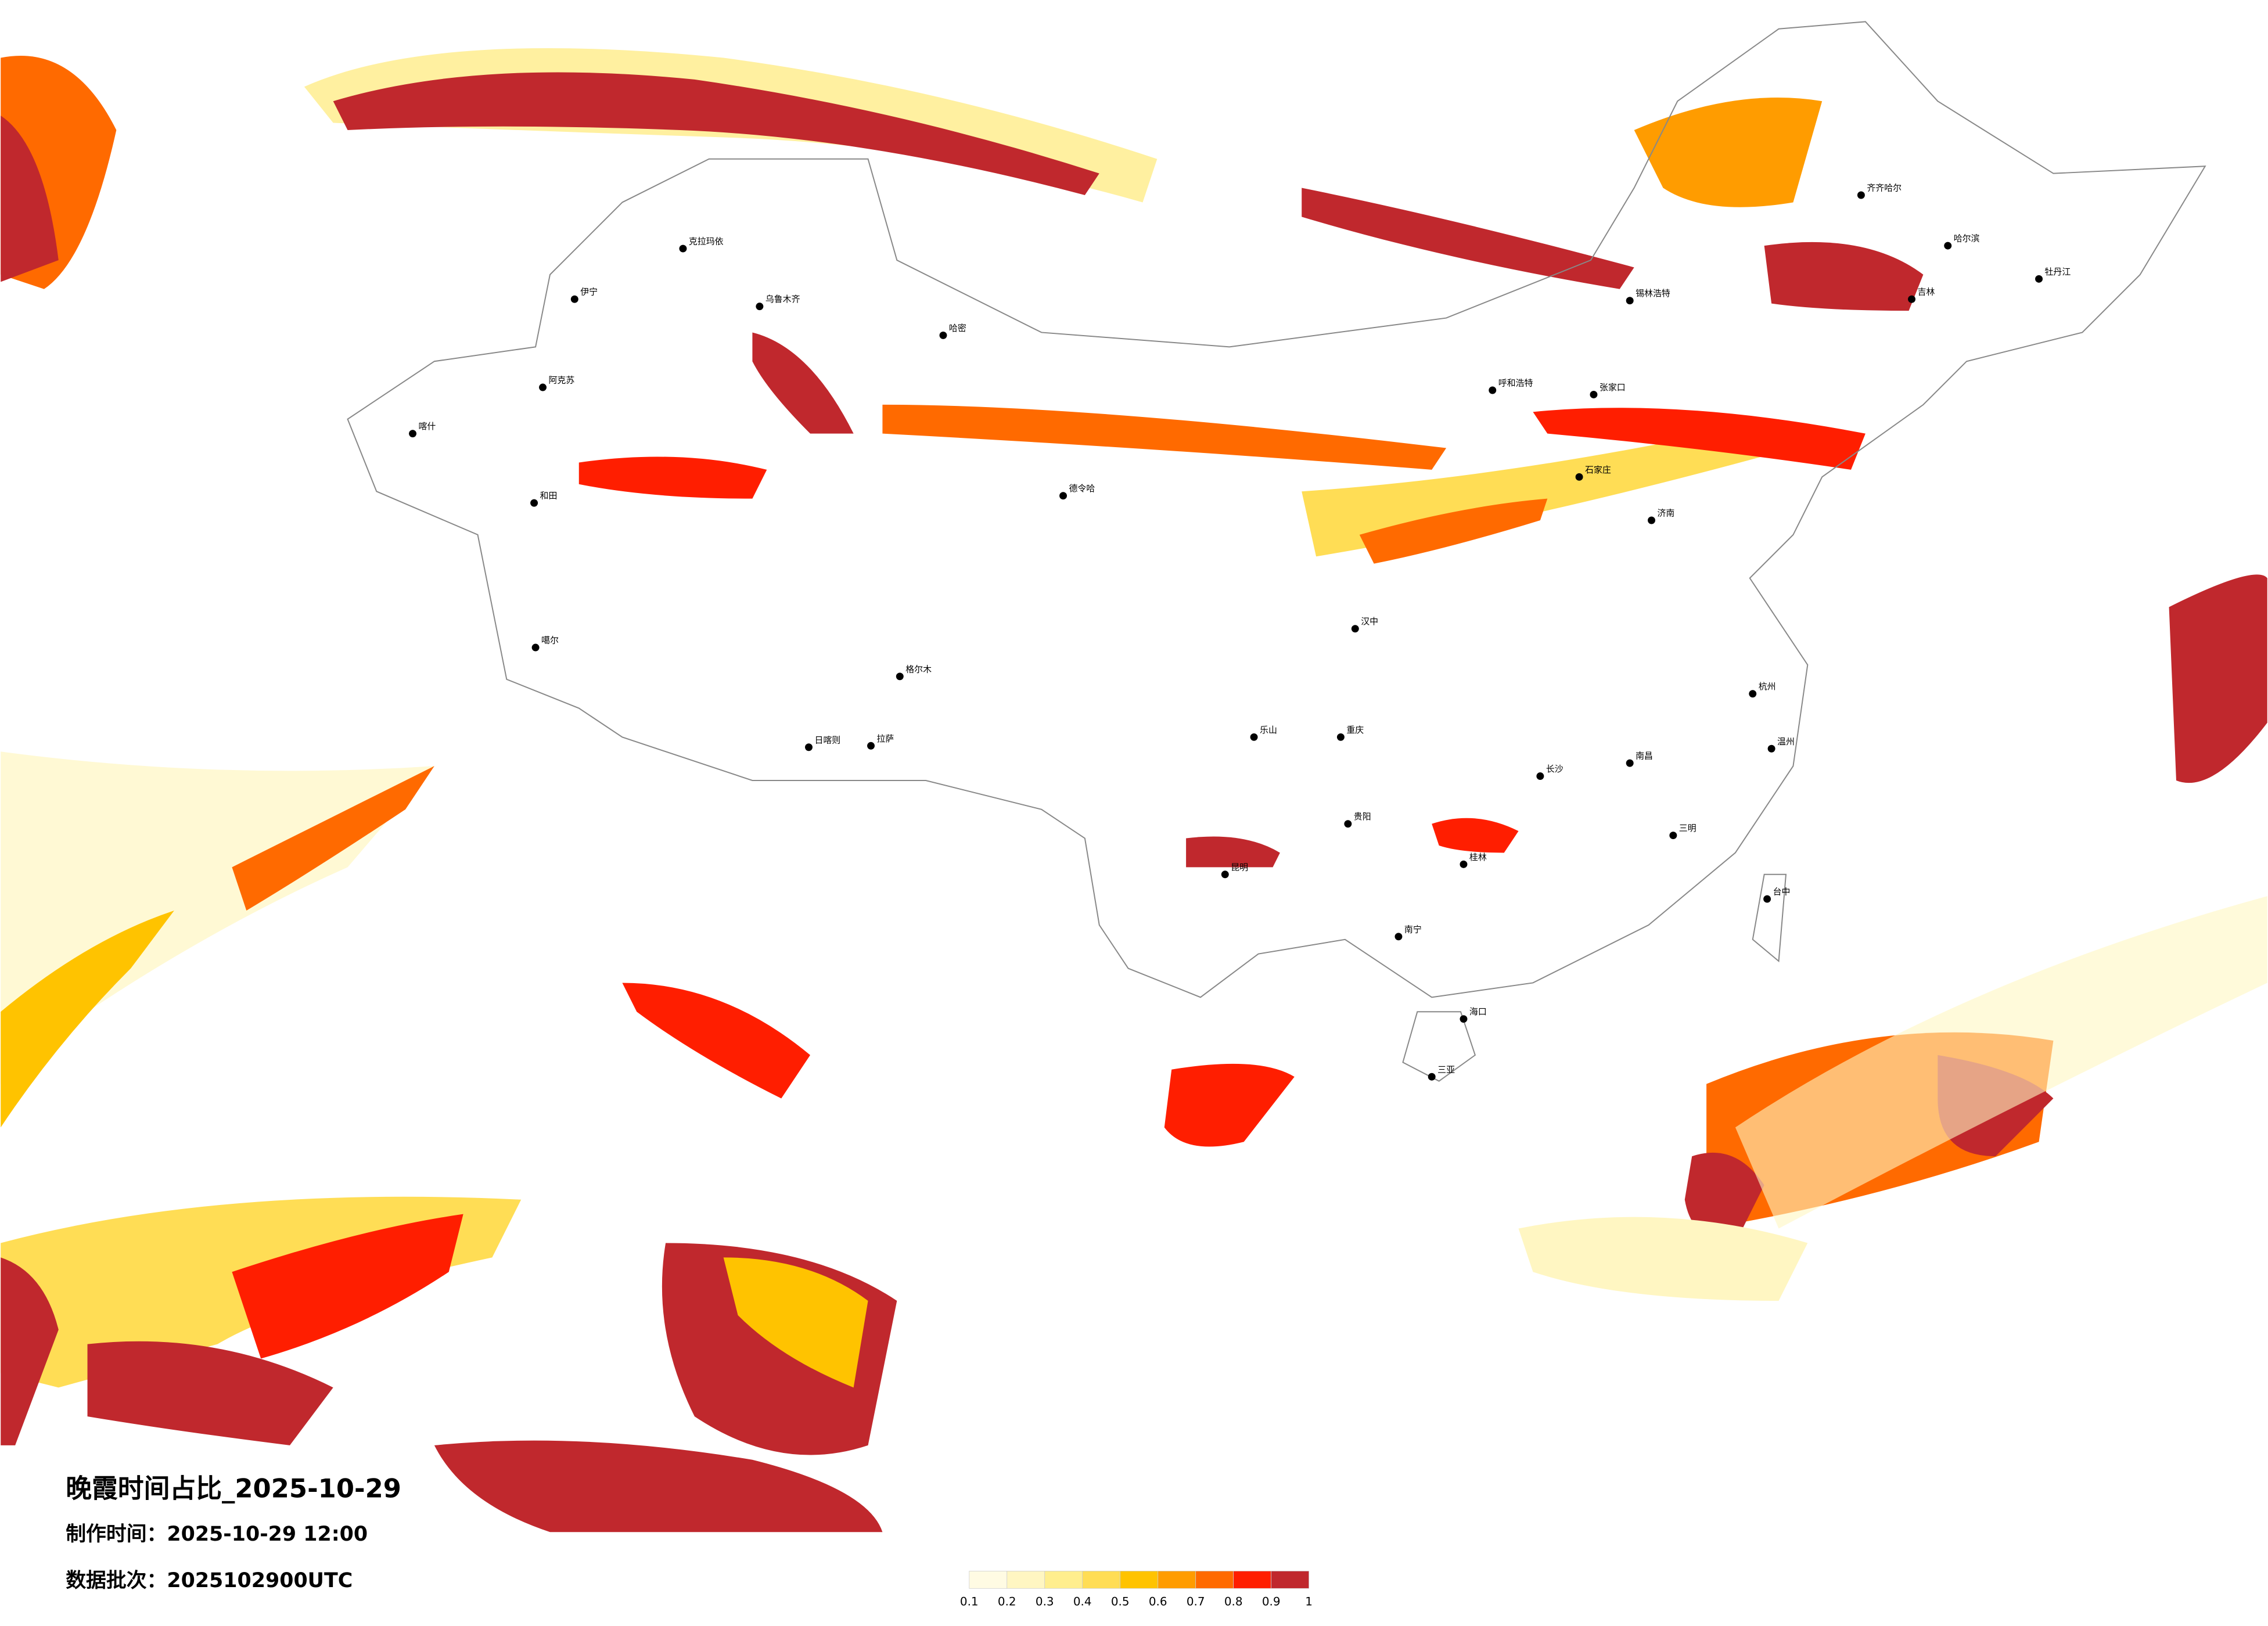 Image resolution: width=2268 pixels, height=1626 pixels. I want to click on city-label: 长沙, so click(1554, 769).